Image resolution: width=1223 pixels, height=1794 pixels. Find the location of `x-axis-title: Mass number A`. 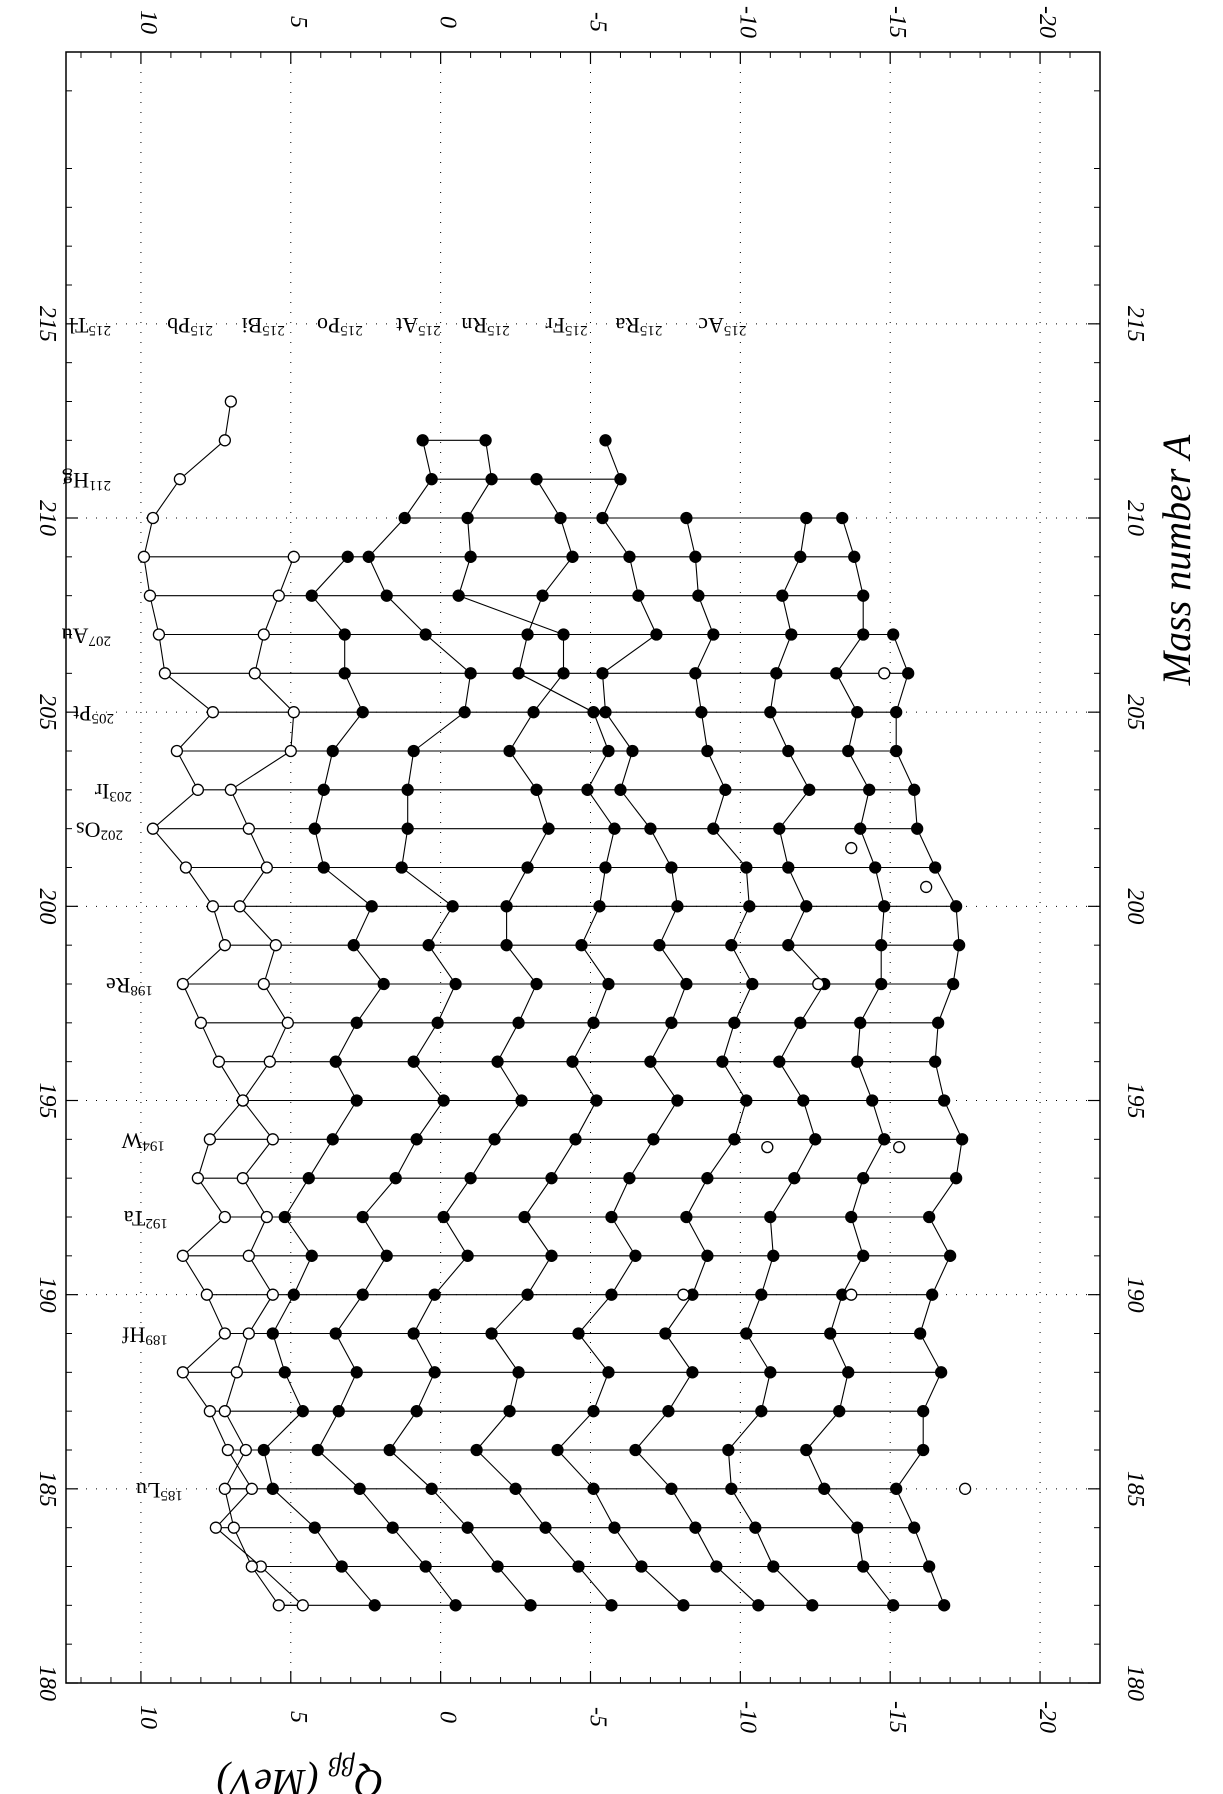

x-axis-title: Mass number A is located at coordinates (1176, 560).